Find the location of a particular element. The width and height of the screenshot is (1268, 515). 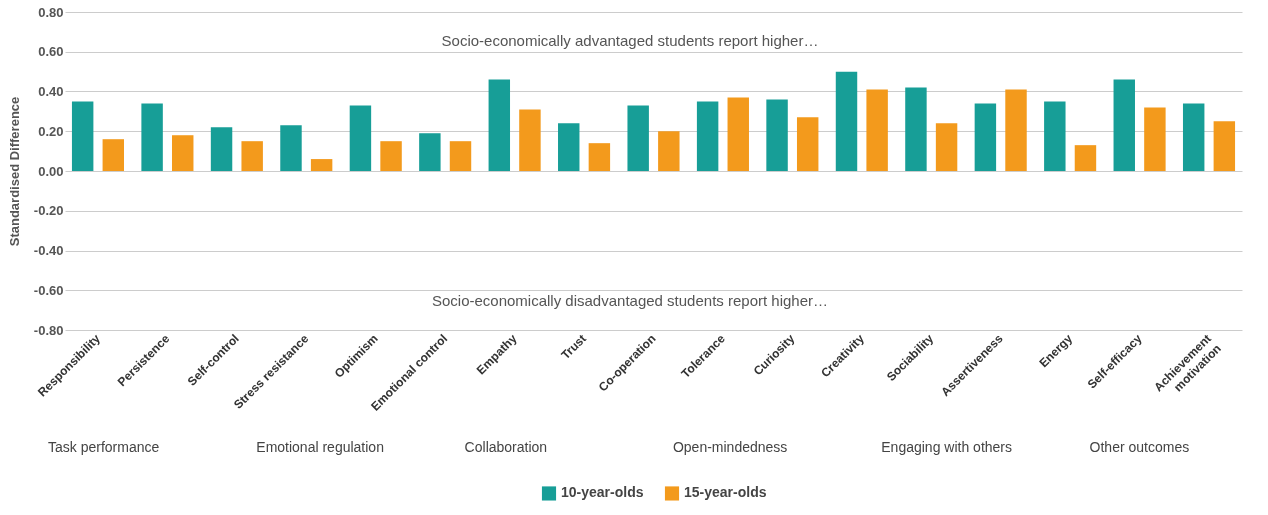

y-tick-label: -0.80 is located at coordinates (48, 330).